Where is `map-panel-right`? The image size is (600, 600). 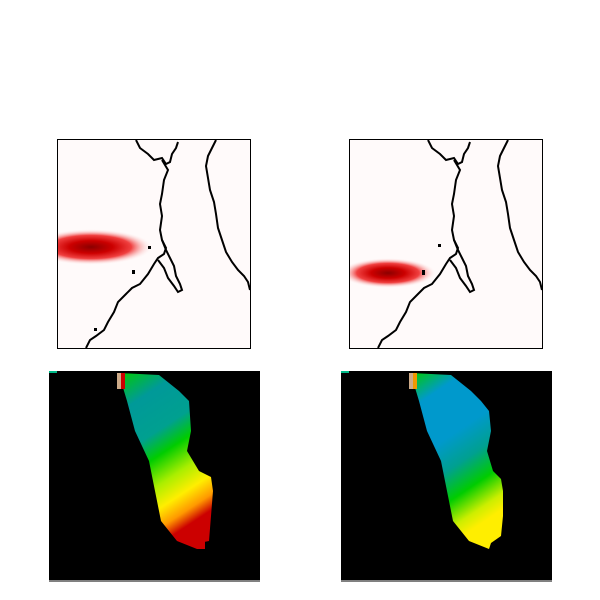 map-panel-right is located at coordinates (446, 244).